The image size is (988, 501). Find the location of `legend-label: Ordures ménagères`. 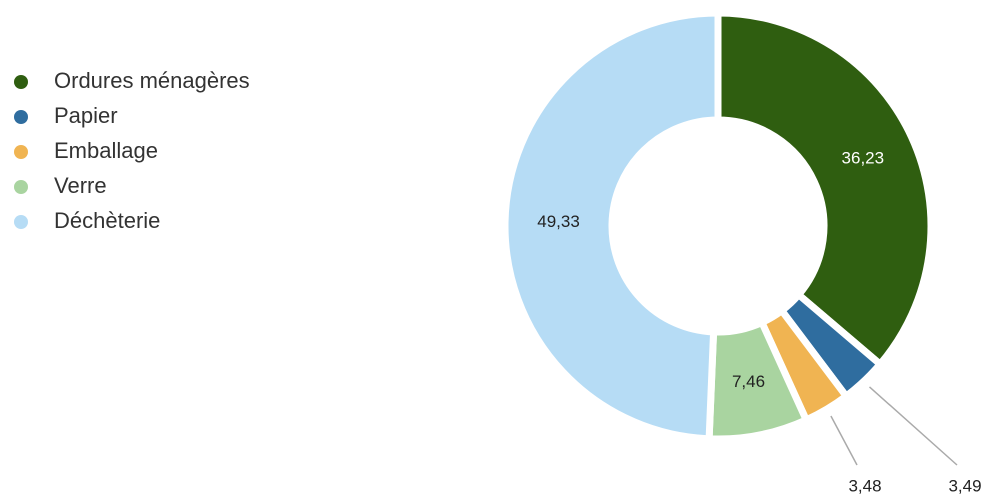

legend-label: Ordures ménagères is located at coordinates (152, 80).